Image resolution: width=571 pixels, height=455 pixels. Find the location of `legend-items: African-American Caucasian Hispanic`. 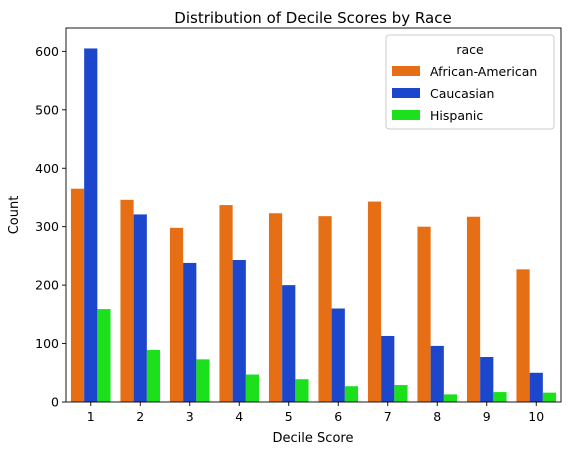

legend-items: African-American Caucasian Hispanic is located at coordinates (464, 93).